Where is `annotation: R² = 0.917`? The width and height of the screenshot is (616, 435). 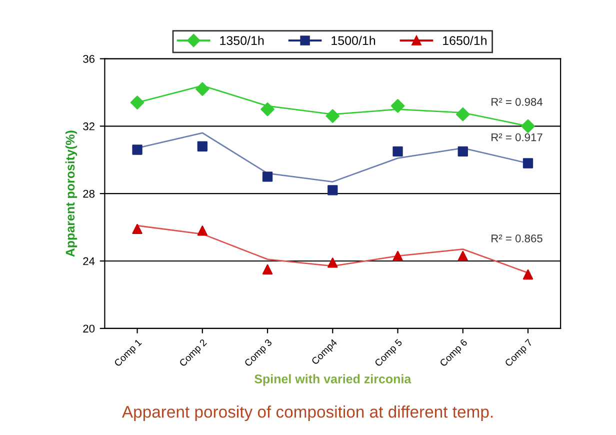
annotation: R² = 0.917 is located at coordinates (517, 137).